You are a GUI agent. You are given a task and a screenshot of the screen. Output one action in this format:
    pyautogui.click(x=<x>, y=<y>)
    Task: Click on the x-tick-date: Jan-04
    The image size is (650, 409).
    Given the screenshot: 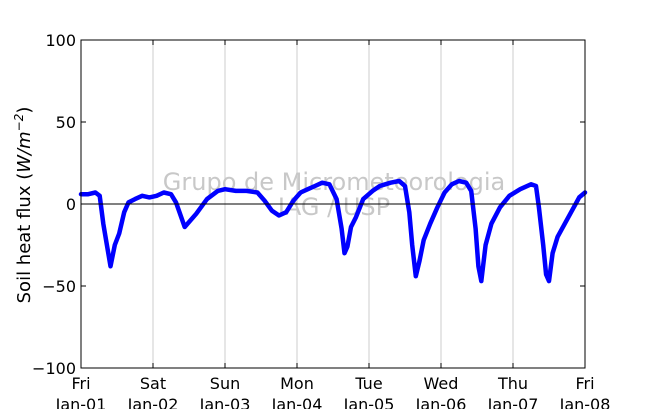 What is the action you would take?
    pyautogui.click(x=297, y=402)
    